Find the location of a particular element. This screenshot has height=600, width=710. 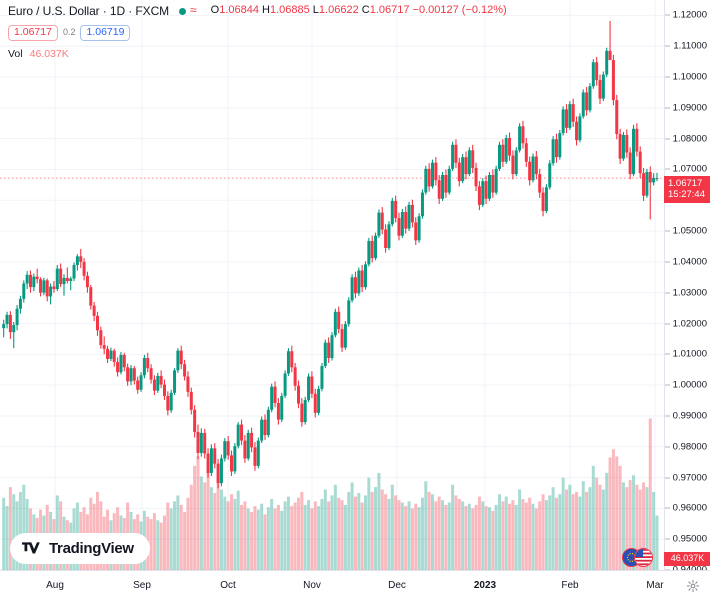

time-tick-label: Oct is located at coordinates (228, 585).